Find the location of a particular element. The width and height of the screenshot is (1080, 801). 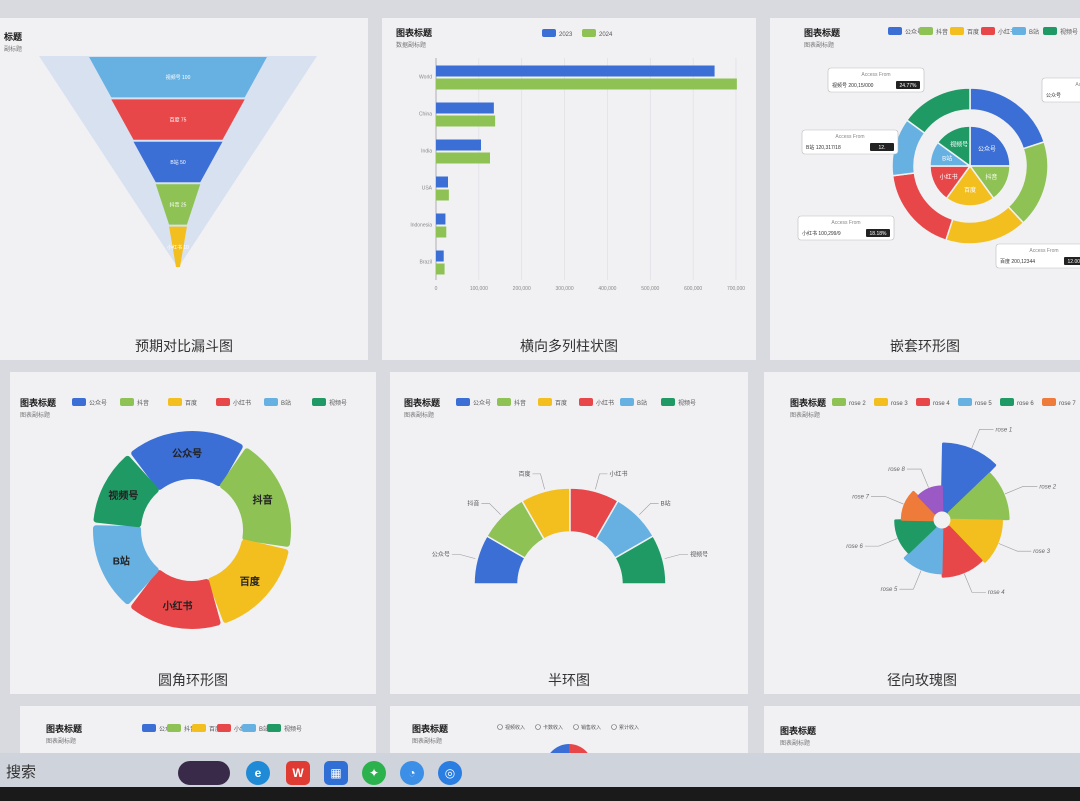

legend-marker is located at coordinates (538, 727).